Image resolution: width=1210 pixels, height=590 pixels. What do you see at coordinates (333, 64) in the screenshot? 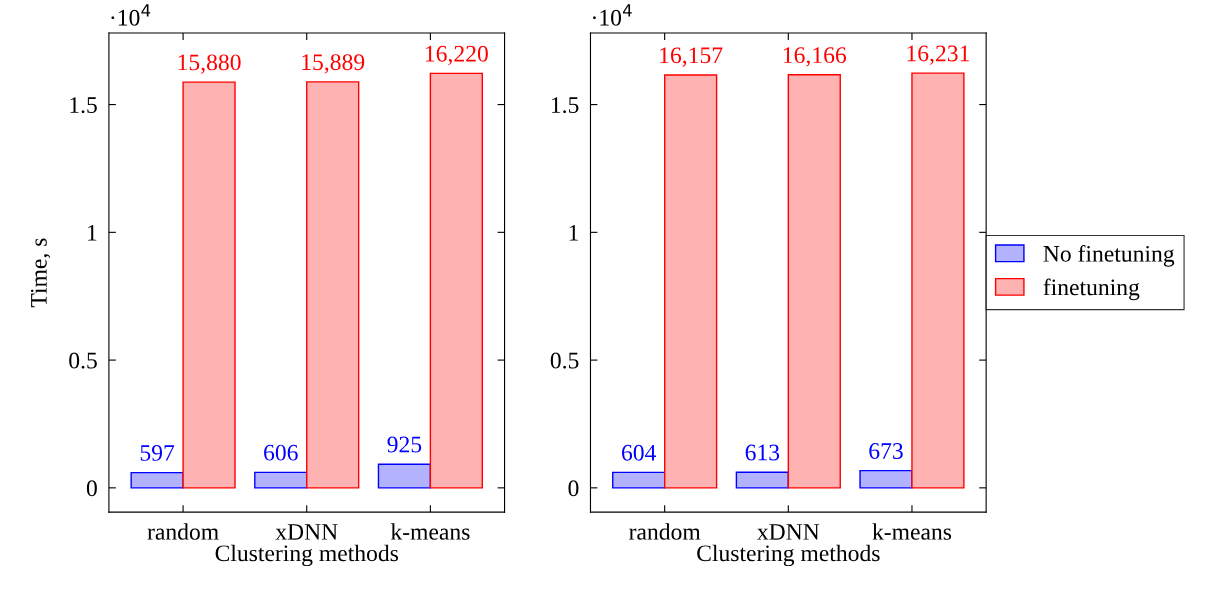
I see `annotation: 15,889` at bounding box center [333, 64].